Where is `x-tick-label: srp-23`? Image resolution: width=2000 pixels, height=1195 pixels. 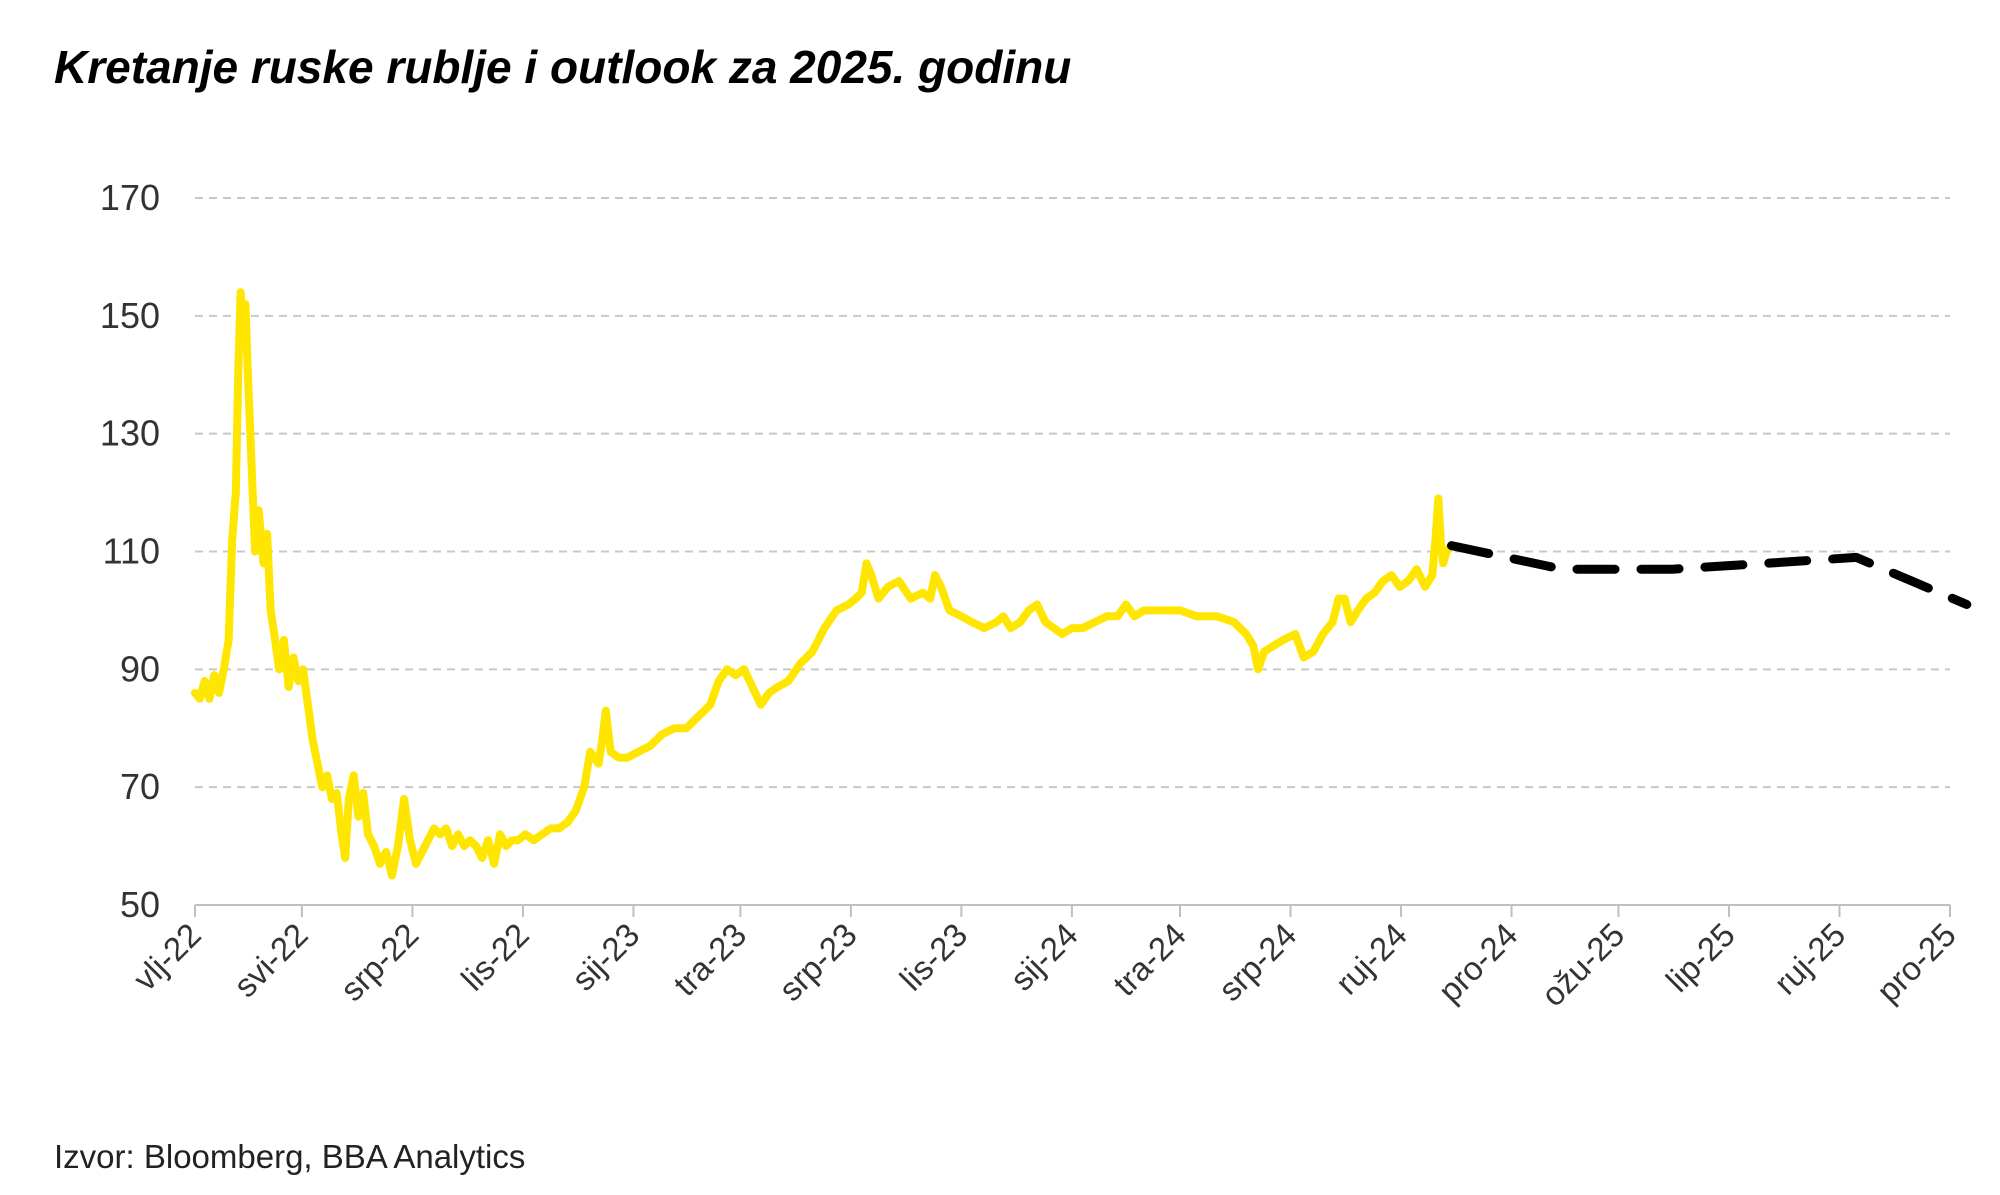 x-tick-label: srp-23 is located at coordinates (818, 962).